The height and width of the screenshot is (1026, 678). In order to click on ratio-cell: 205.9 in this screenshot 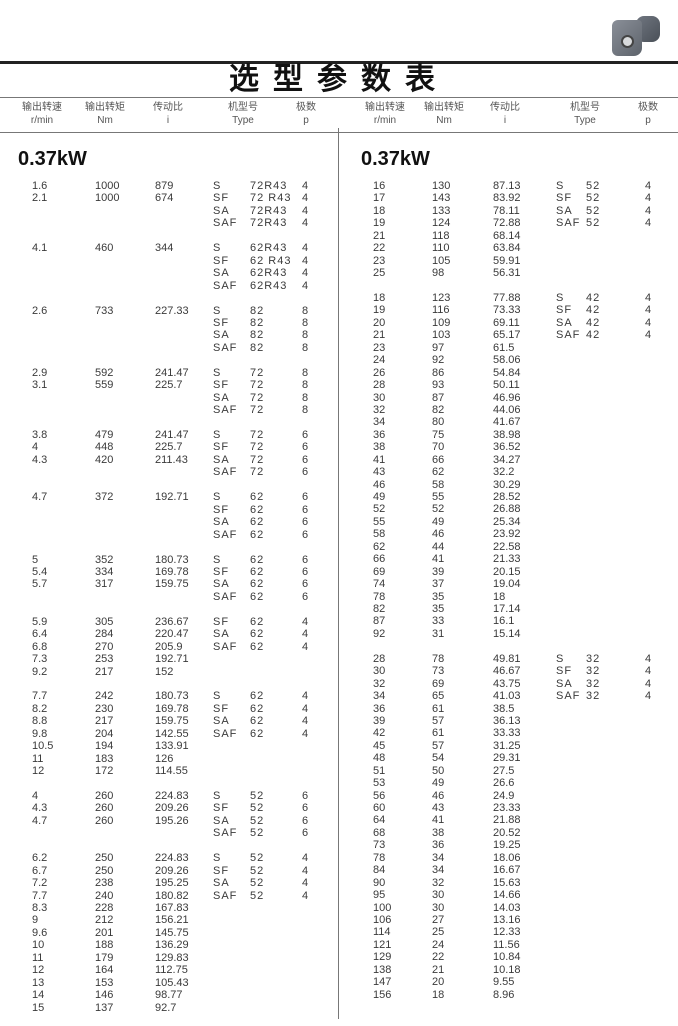, I will do `click(169, 646)`.